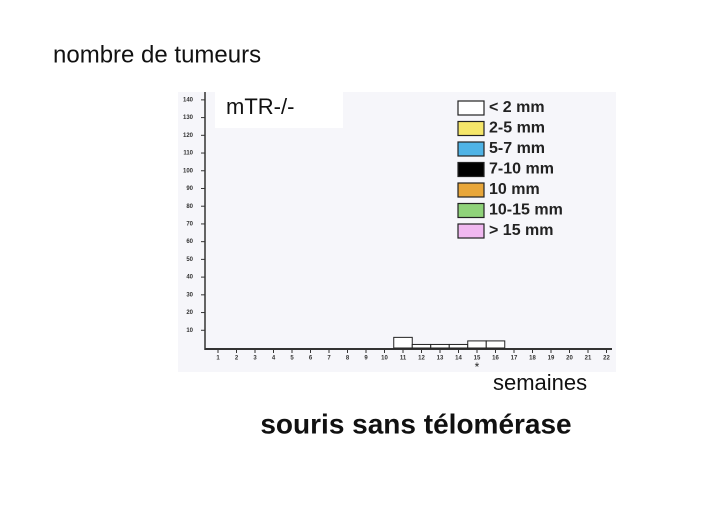  What do you see at coordinates (189, 278) in the screenshot?
I see `y-tick-label: 40` at bounding box center [189, 278].